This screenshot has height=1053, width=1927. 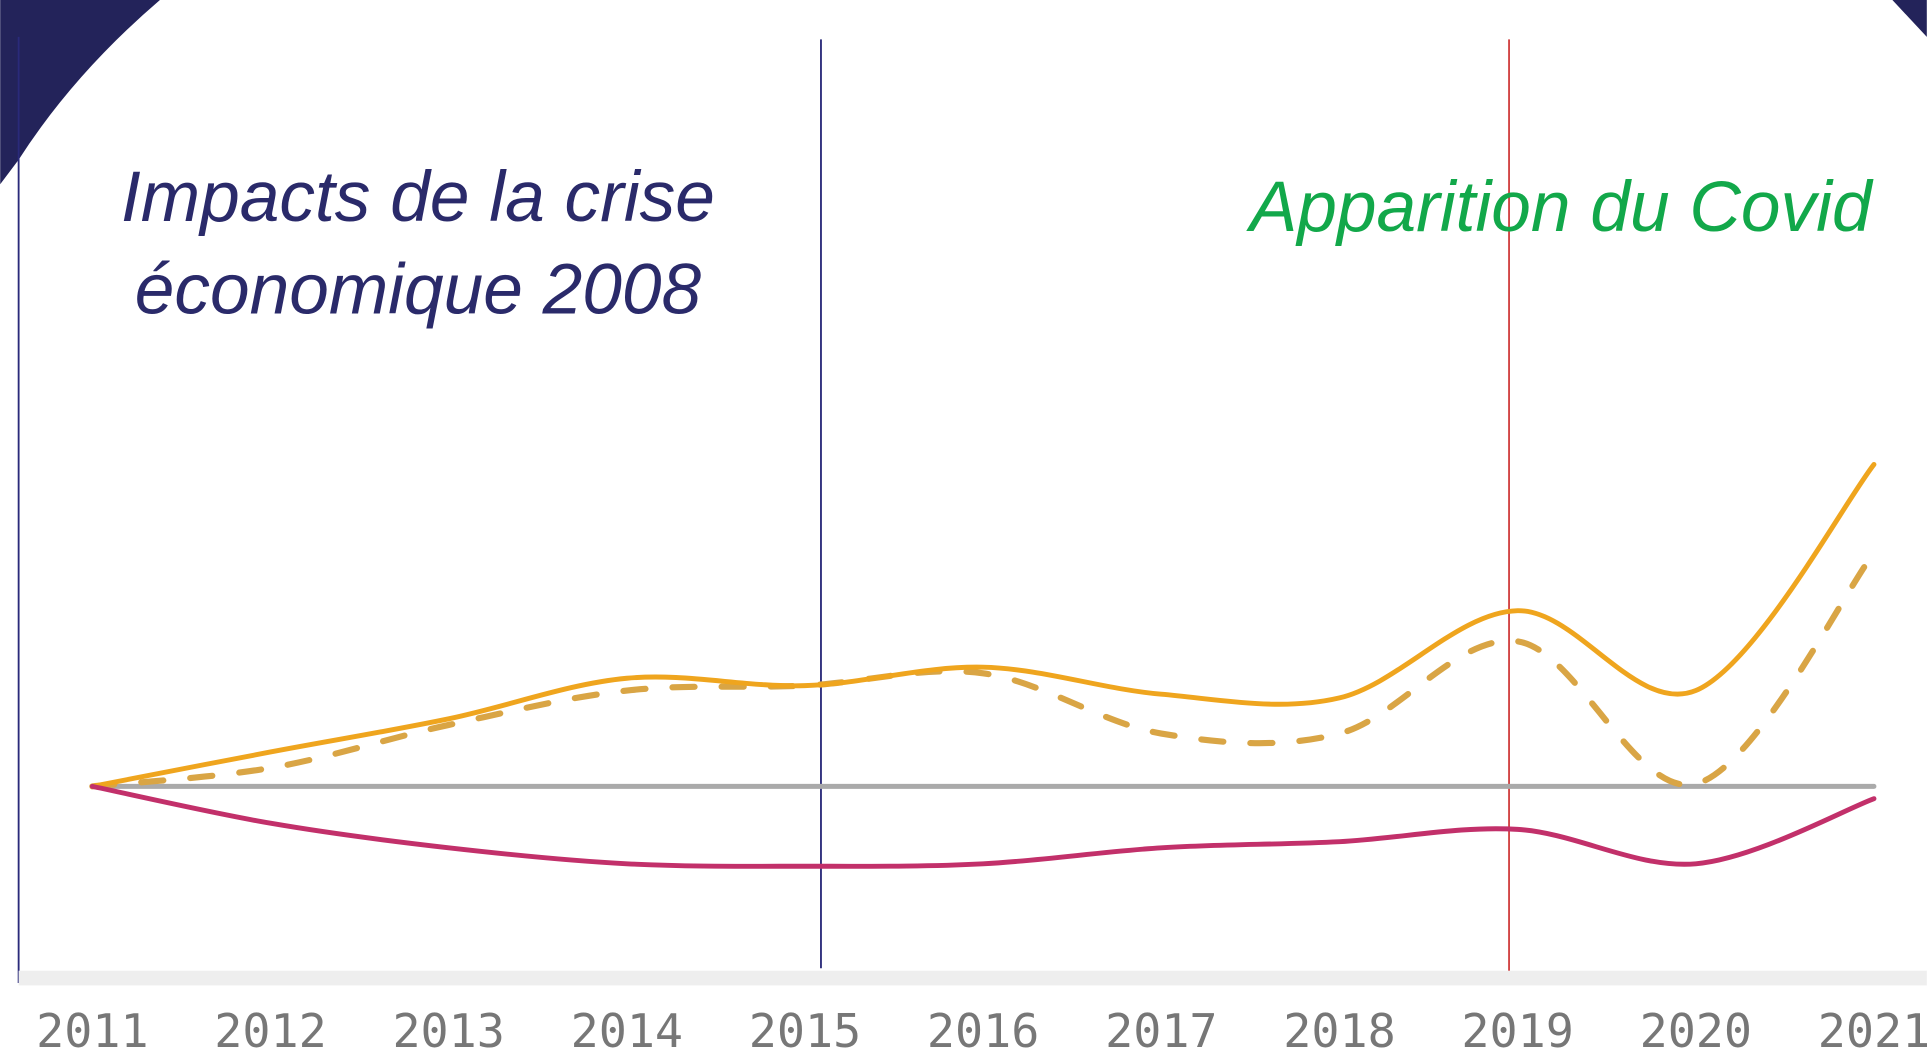 I want to click on annotation: Apparition du Covid, so click(x=1560, y=207).